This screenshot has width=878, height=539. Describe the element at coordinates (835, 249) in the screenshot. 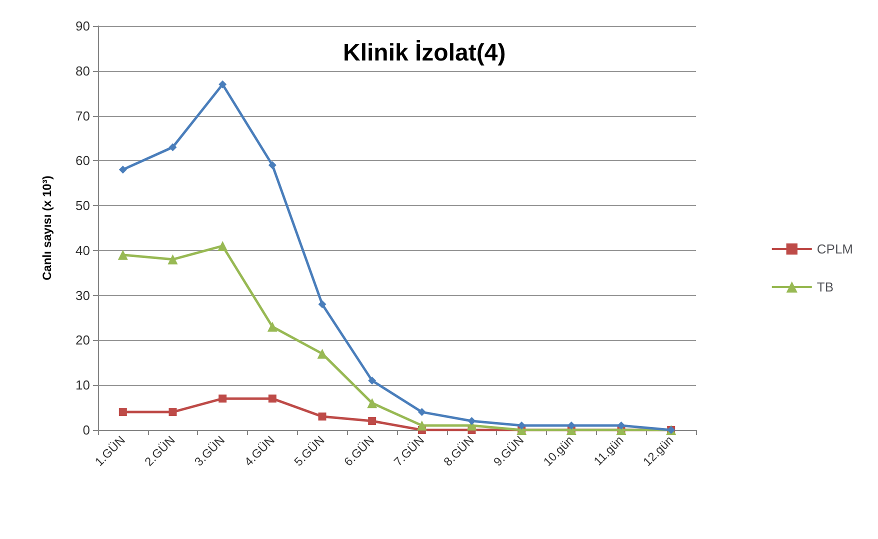

I see `legend-label: CPLM` at that location.